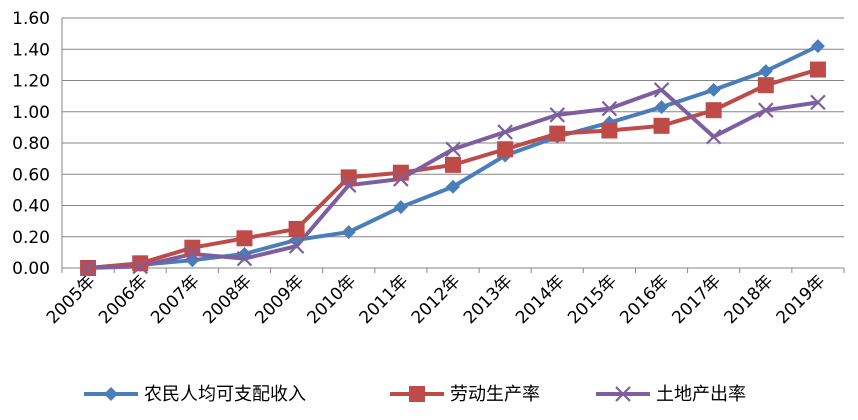 This screenshot has height=420, width=858. What do you see at coordinates (31, 144) in the screenshot?
I see `y-tick-label: 0.80` at bounding box center [31, 144].